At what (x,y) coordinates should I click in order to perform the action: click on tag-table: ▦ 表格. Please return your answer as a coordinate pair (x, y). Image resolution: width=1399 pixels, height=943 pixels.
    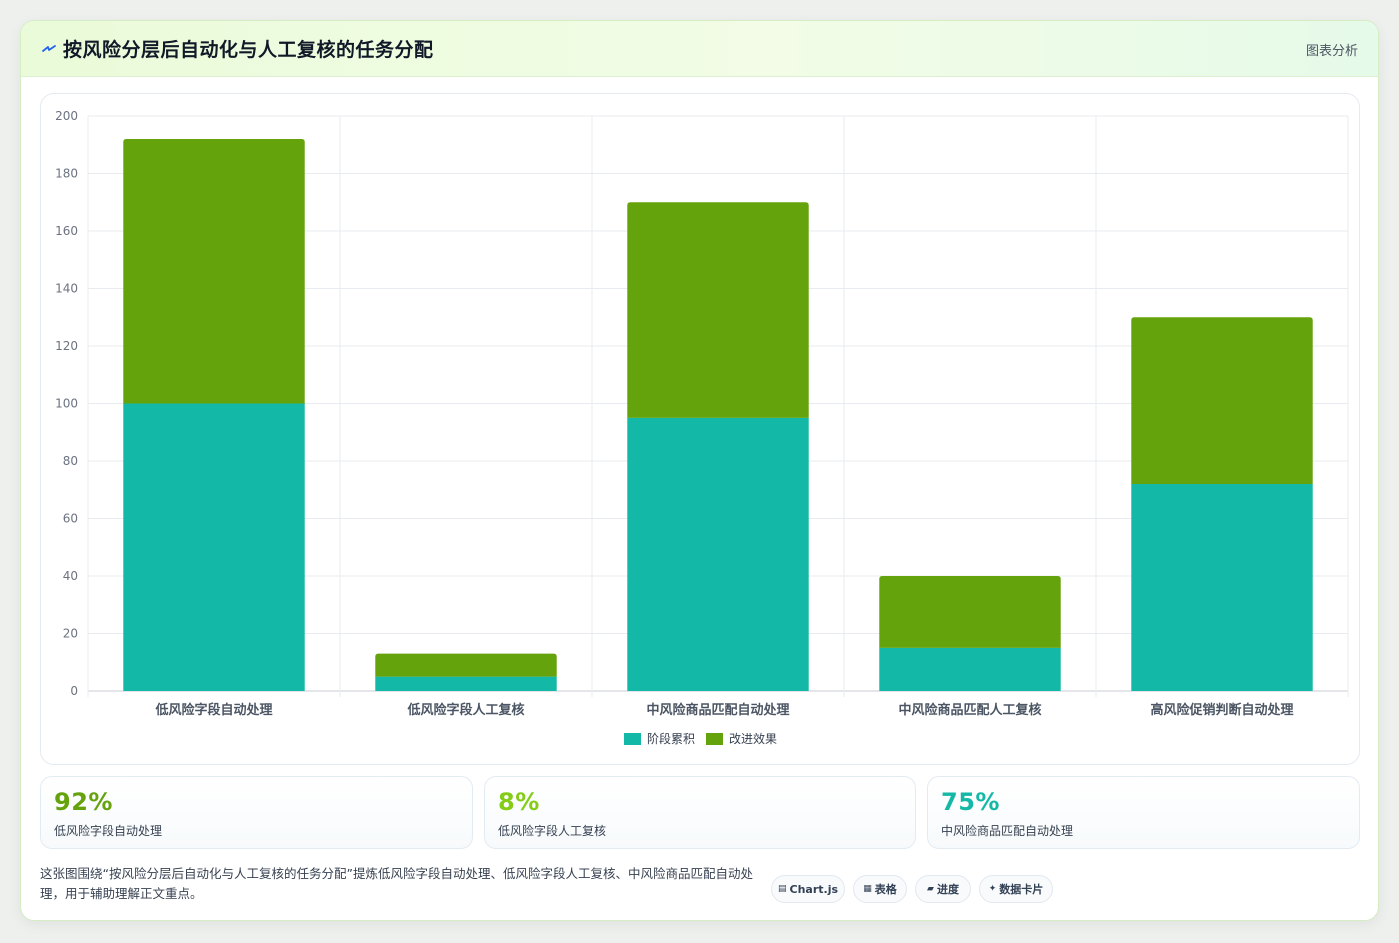
    Looking at the image, I should click on (880, 889).